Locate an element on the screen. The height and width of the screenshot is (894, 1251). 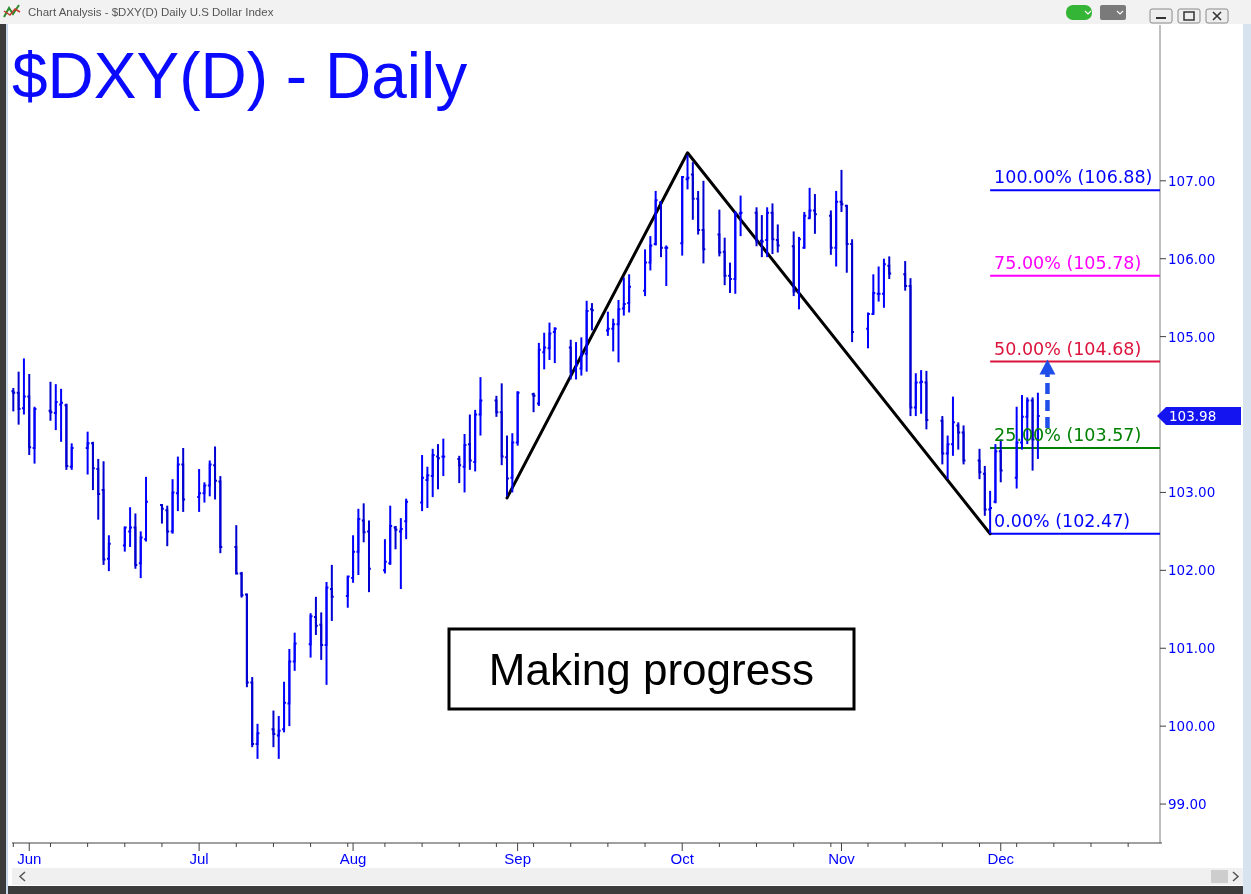
x-tick-label: Jun is located at coordinates (29, 858).